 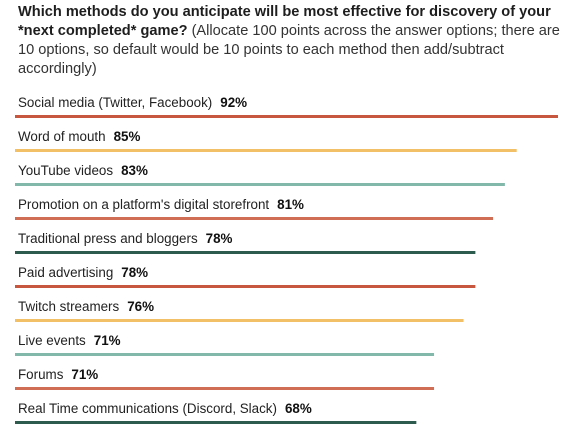 What do you see at coordinates (65, 272) in the screenshot?
I see `category-label: Paid advertising` at bounding box center [65, 272].